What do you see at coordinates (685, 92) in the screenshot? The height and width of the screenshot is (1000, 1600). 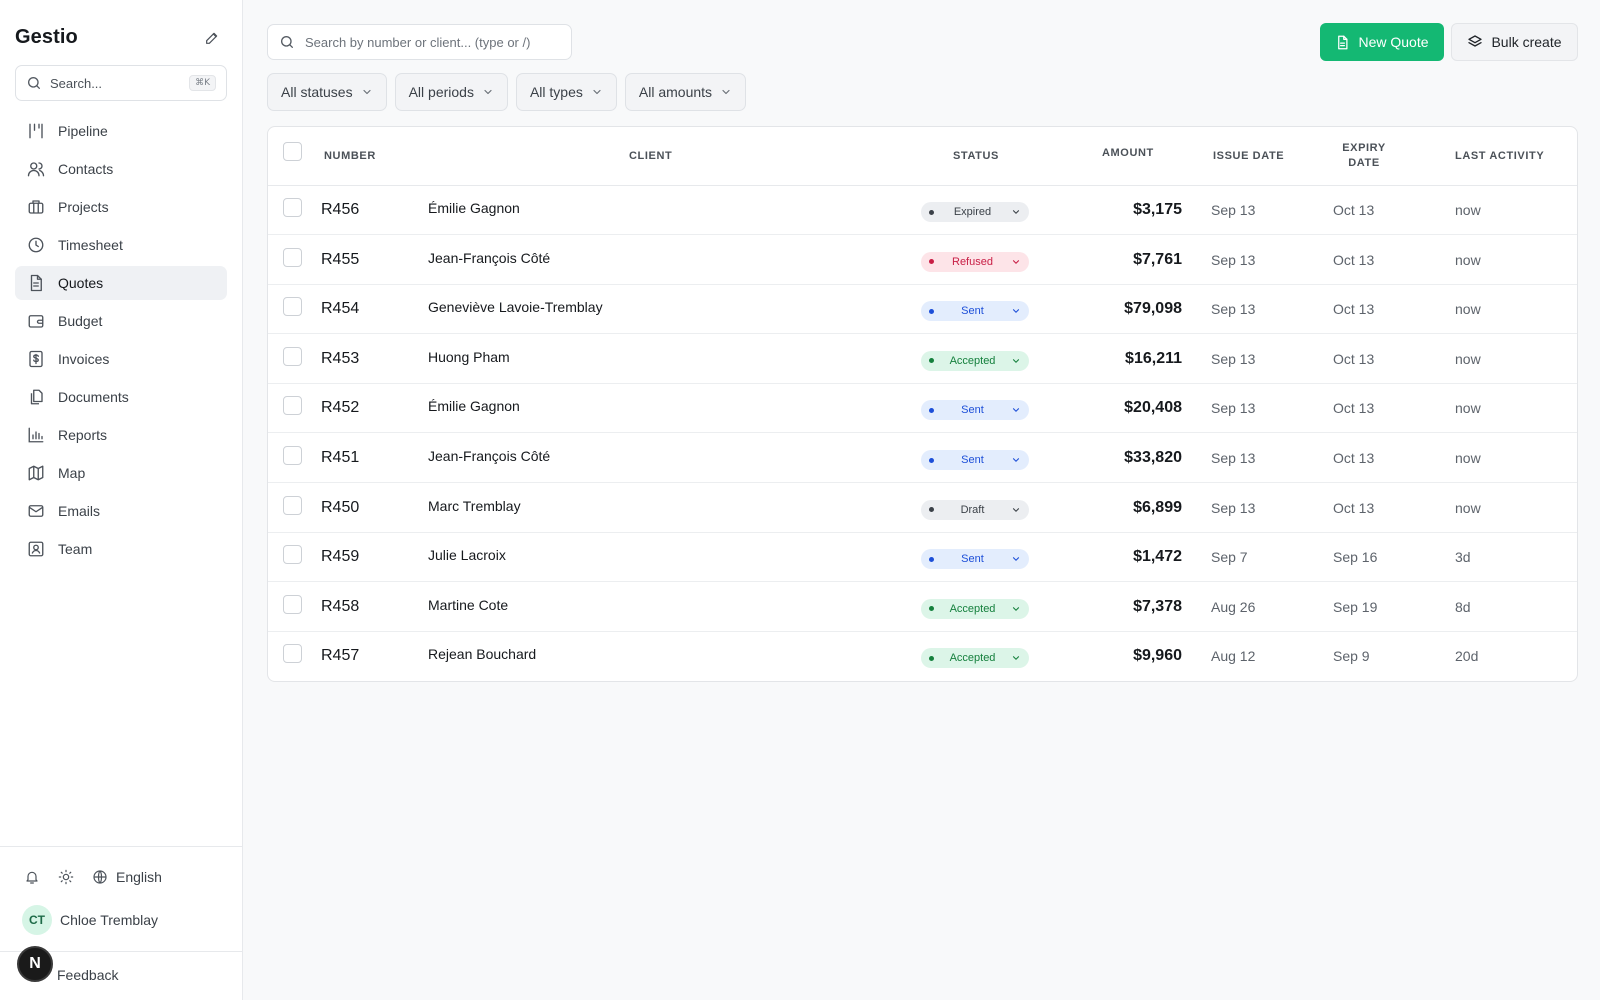 I see `filter-all-amounts: All amounts` at bounding box center [685, 92].